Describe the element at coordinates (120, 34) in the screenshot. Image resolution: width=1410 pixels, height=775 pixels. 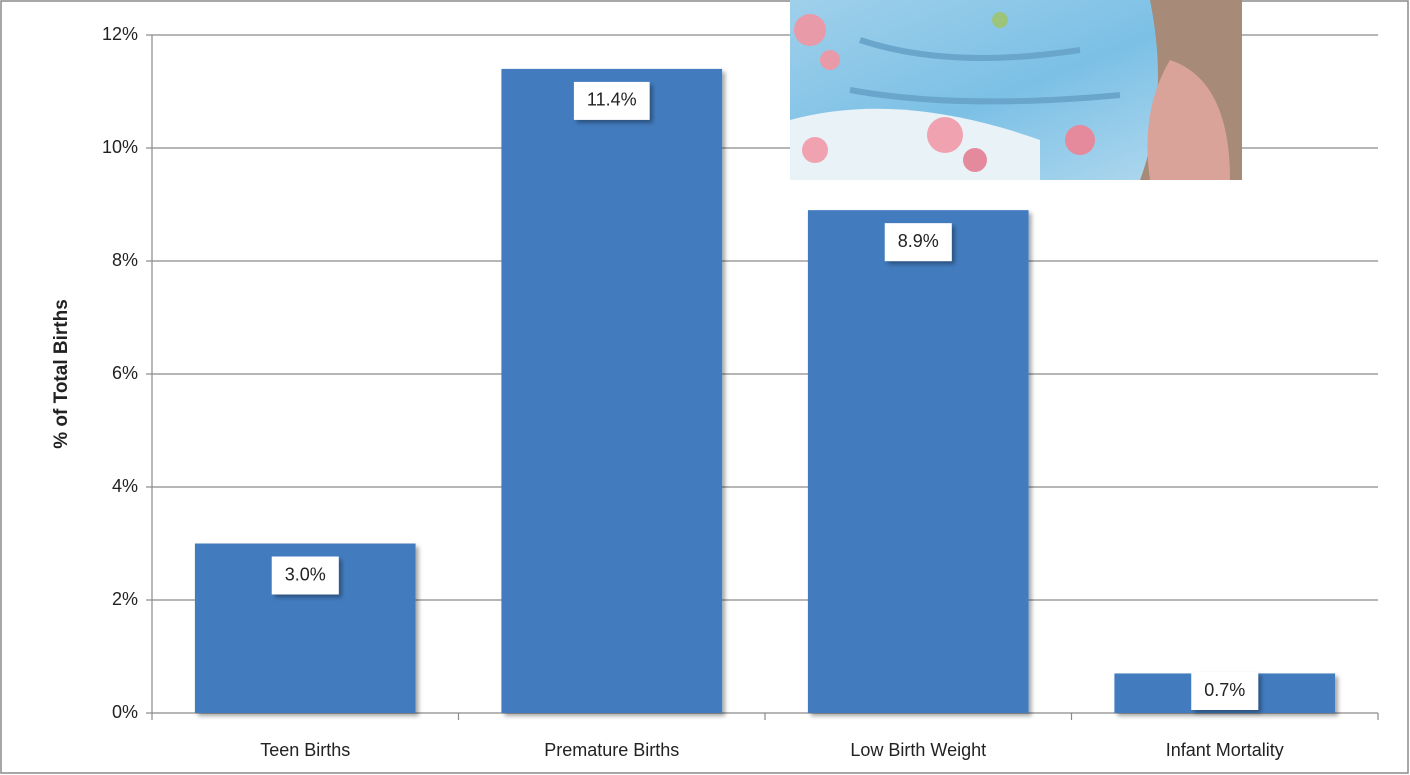
I see `y-tick-label: 12%` at that location.